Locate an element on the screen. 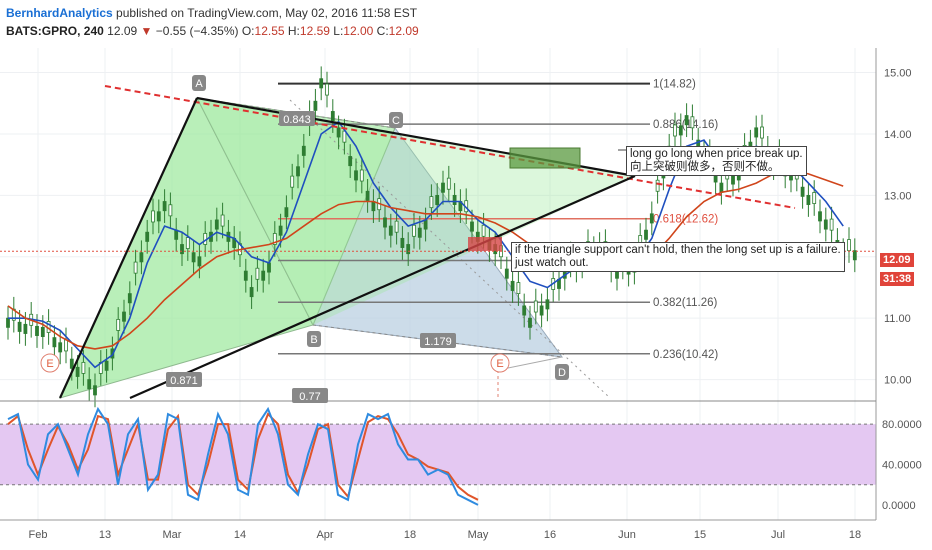 This screenshot has width=932, height=550. point-c-label: C is located at coordinates (396, 121).